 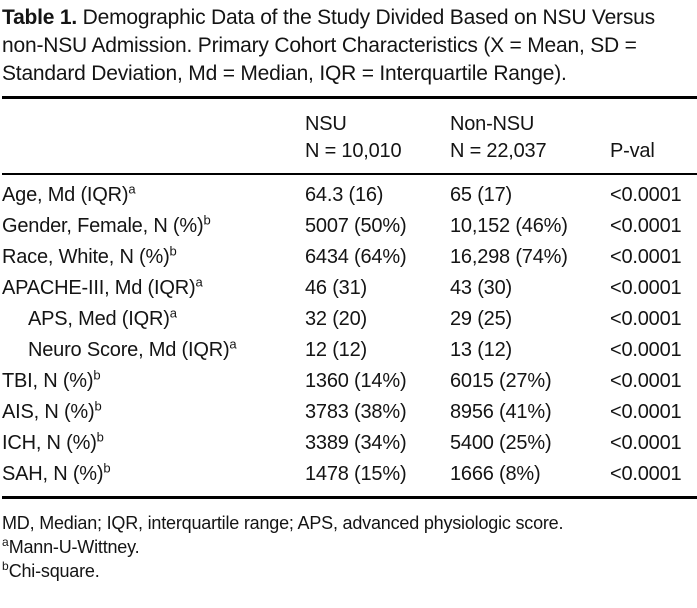 What do you see at coordinates (326, 124) in the screenshot?
I see `header-nsu-group: NSU` at bounding box center [326, 124].